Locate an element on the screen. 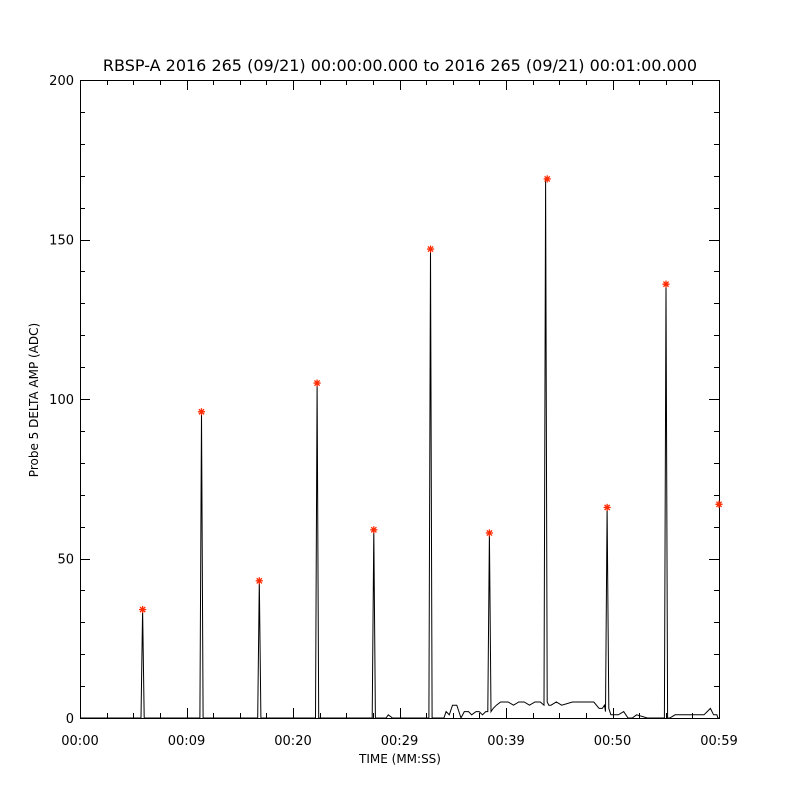 This screenshot has height=800, width=800. x-tick-label: 00:20 is located at coordinates (292, 741).